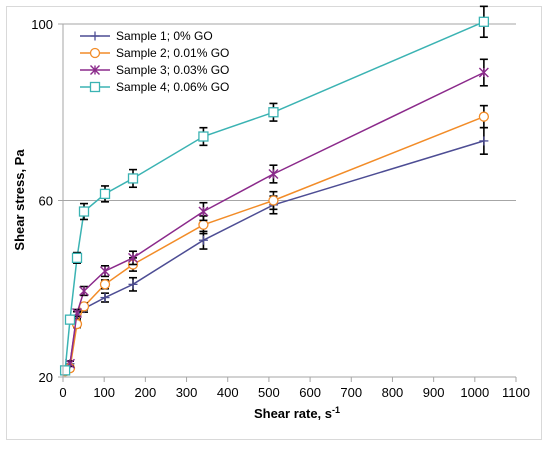 This screenshot has height=450, width=550. What do you see at coordinates (172, 70) in the screenshot?
I see `legend-label: Sample 3; 0.03% GO` at bounding box center [172, 70].